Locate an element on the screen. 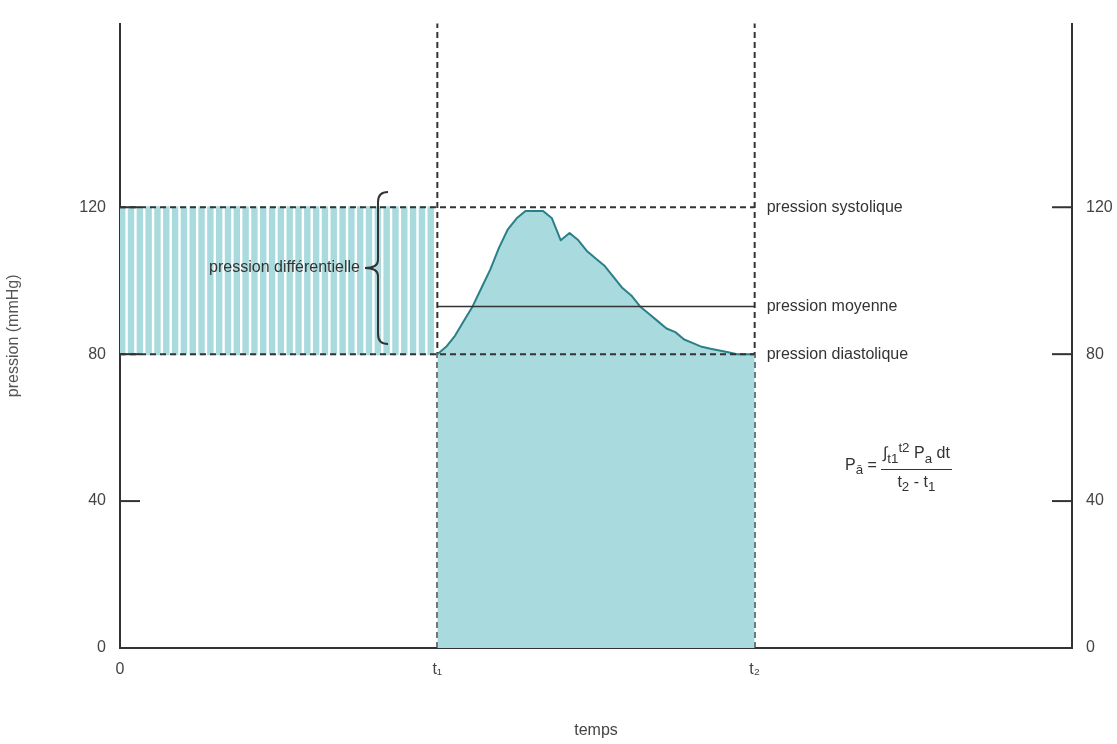 This screenshot has width=1117, height=744. x-axis-title: temps is located at coordinates (596, 729).